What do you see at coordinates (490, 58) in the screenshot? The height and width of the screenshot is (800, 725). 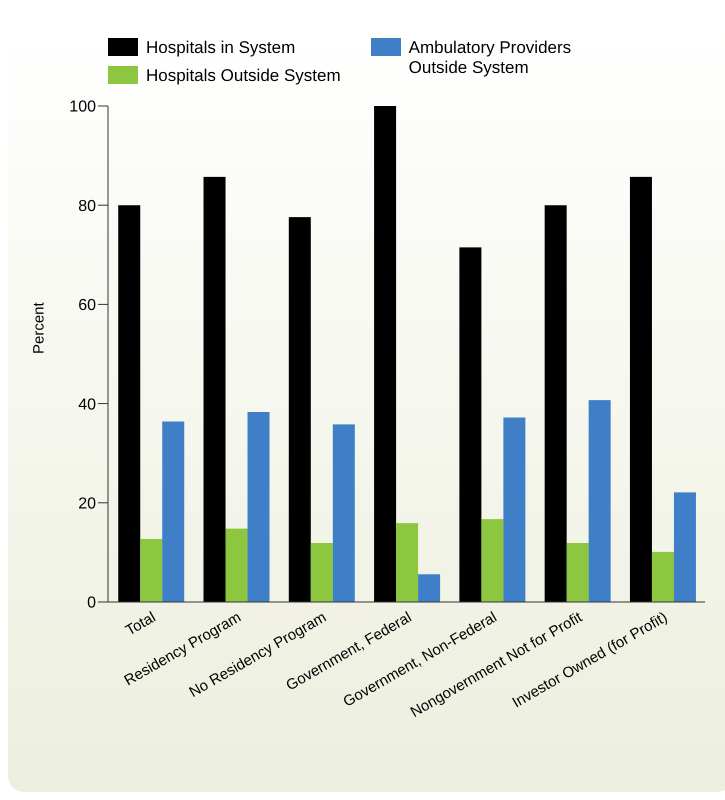 I see `legend-label: Ambulatory Providers Outside System` at bounding box center [490, 58].